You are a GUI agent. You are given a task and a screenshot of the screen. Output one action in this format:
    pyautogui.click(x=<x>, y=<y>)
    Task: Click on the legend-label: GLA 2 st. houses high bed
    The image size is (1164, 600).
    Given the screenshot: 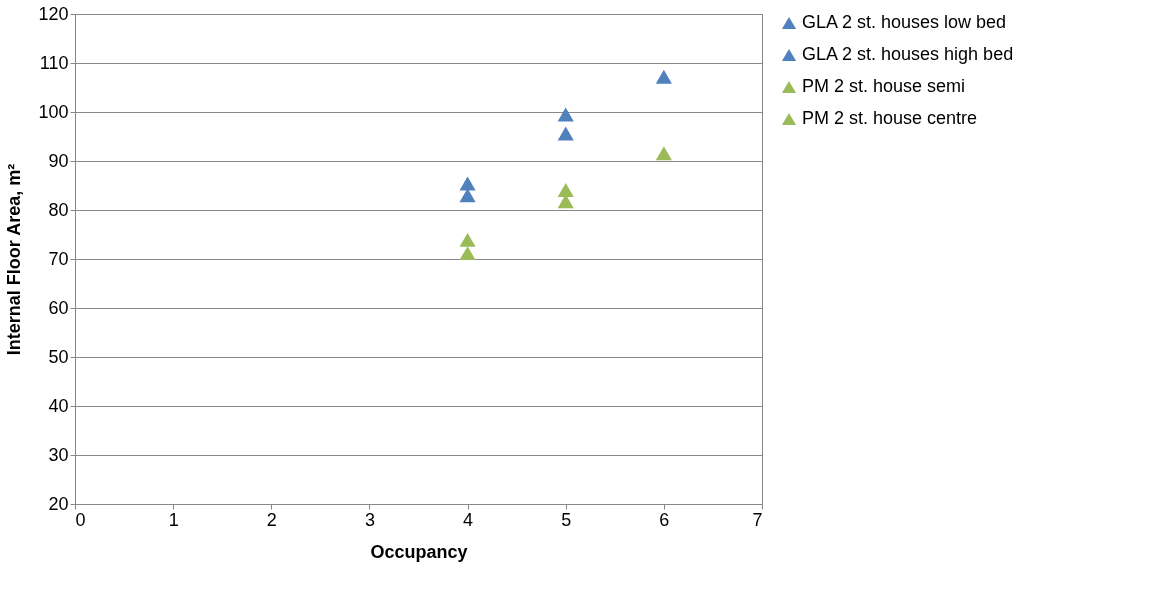 What is the action you would take?
    pyautogui.click(x=908, y=54)
    